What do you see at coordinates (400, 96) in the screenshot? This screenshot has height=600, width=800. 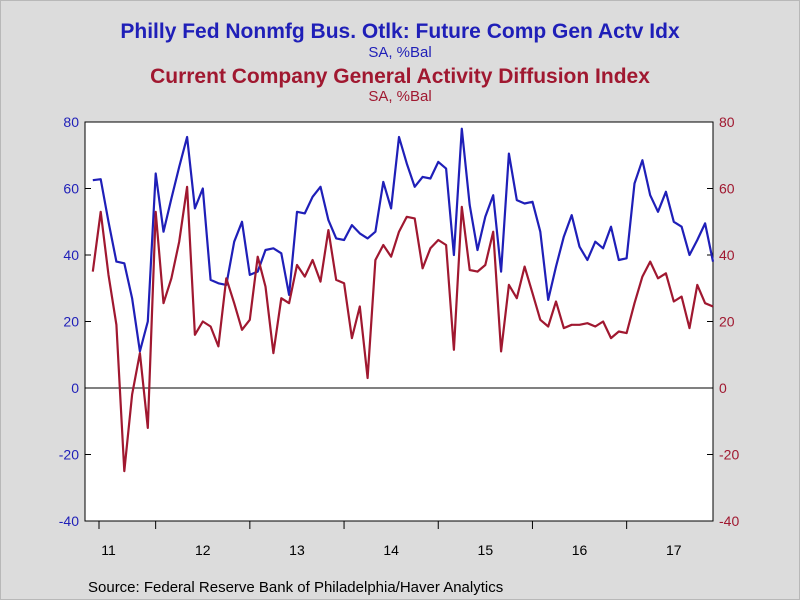 I see `series2-subtitle: SA, %Bal` at bounding box center [400, 96].